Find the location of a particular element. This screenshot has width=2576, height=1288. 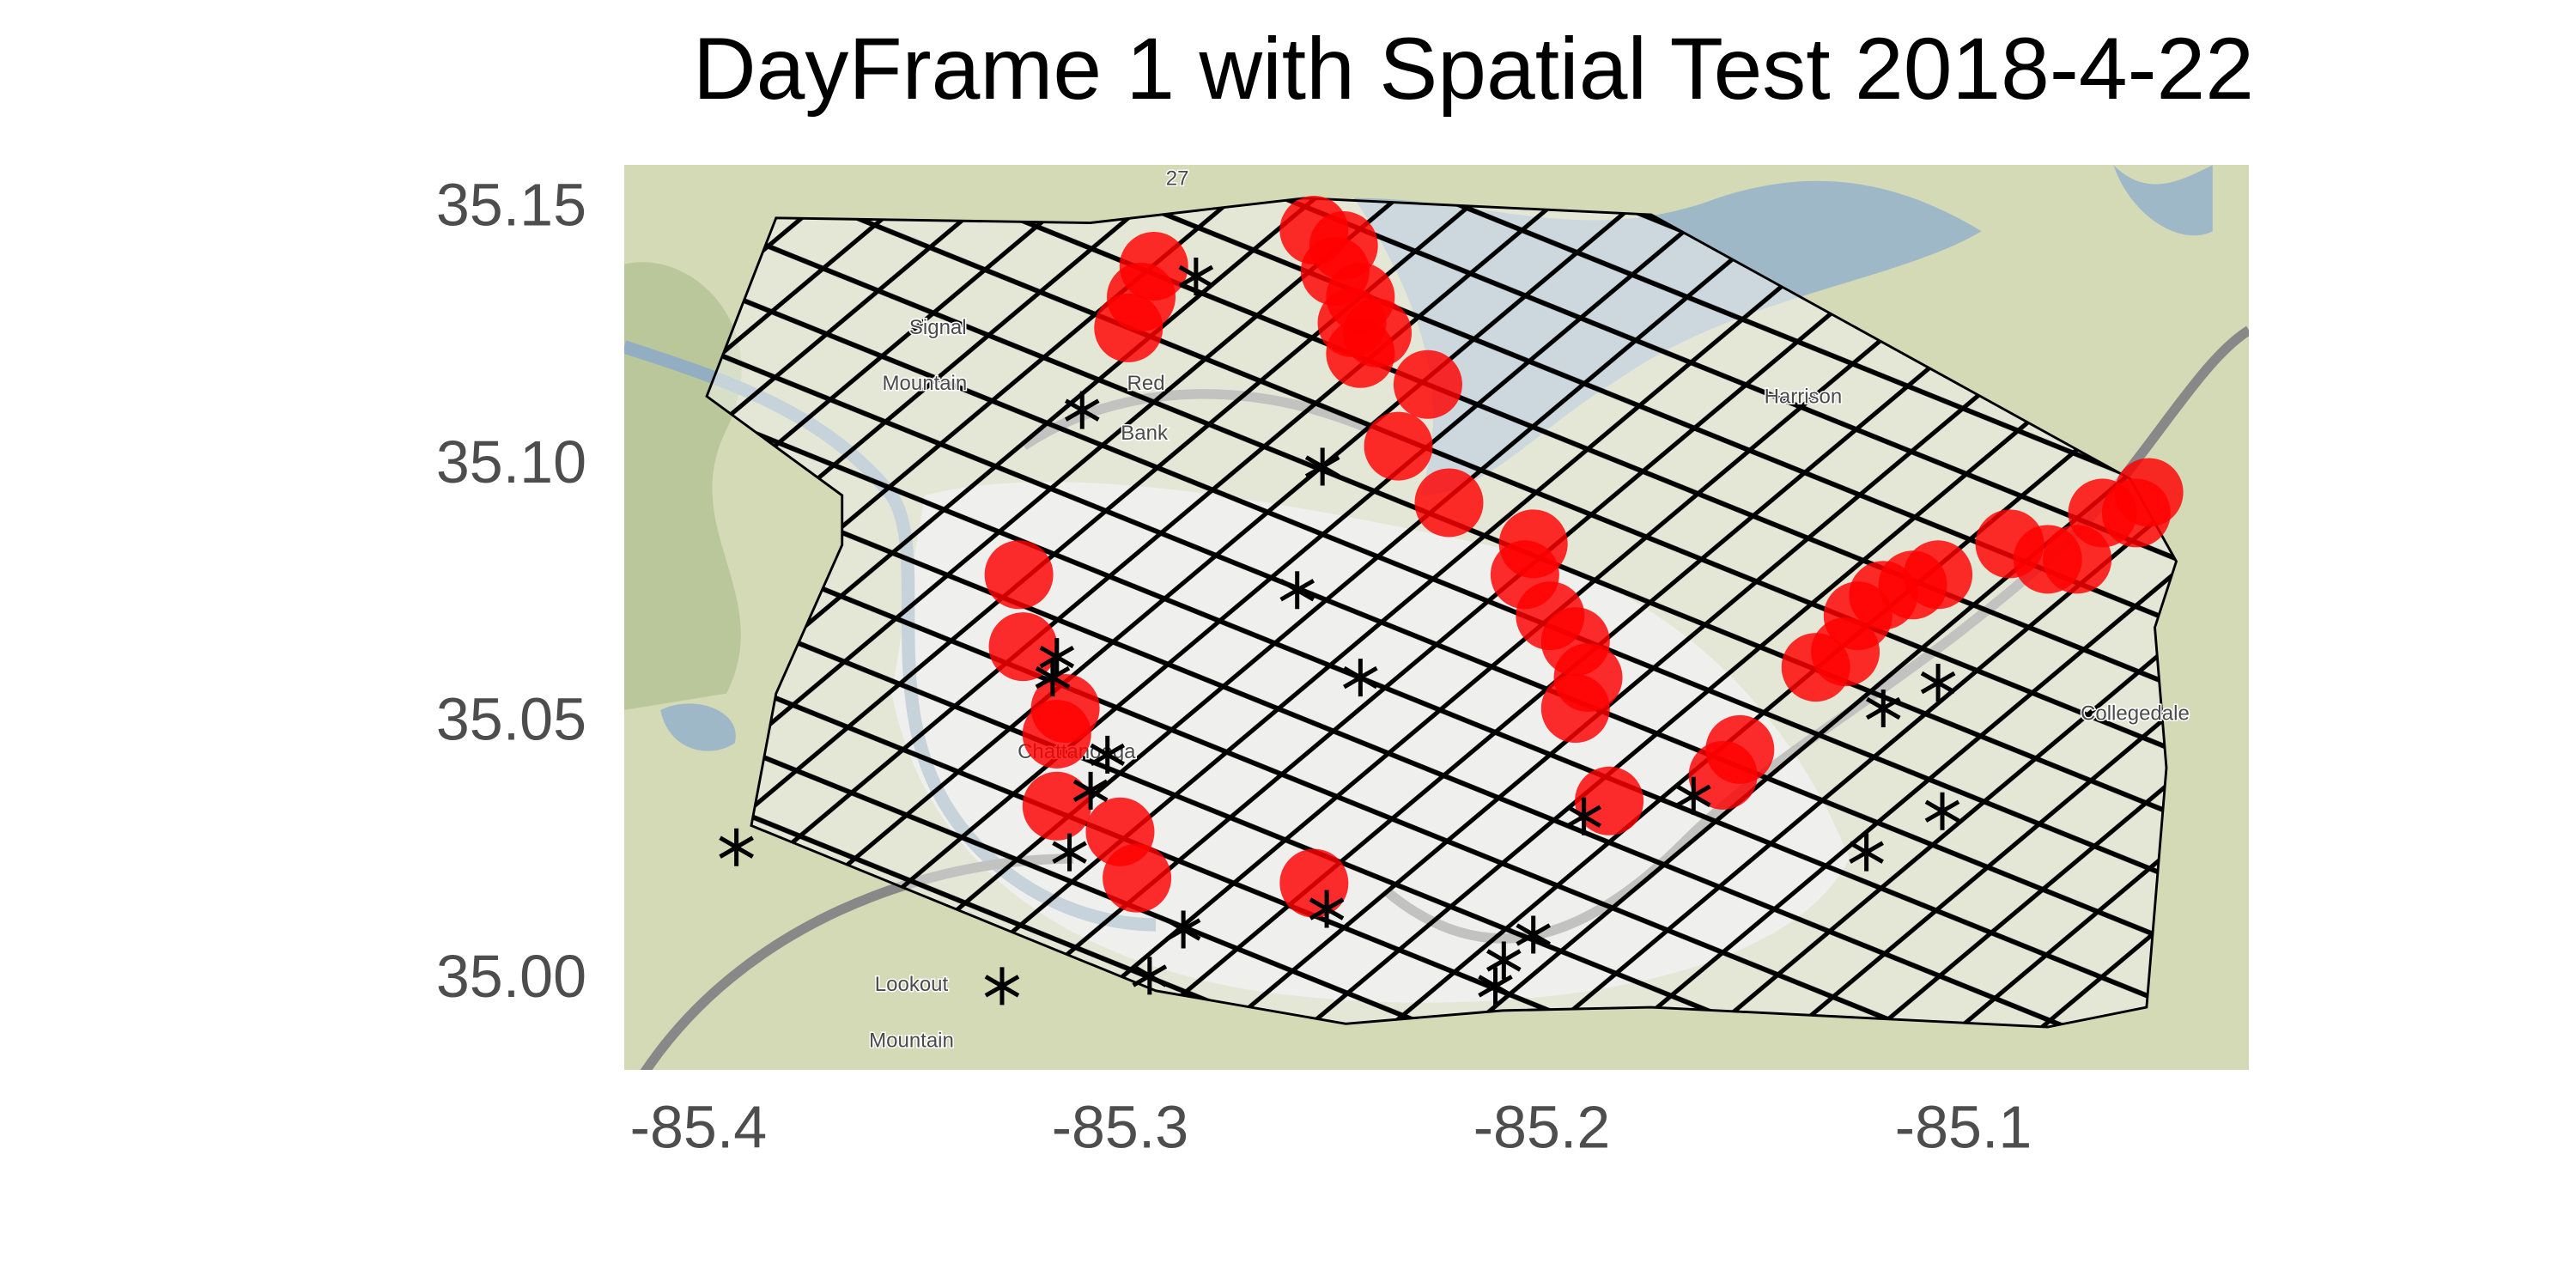

map-label: Collegedale is located at coordinates (2135, 714).